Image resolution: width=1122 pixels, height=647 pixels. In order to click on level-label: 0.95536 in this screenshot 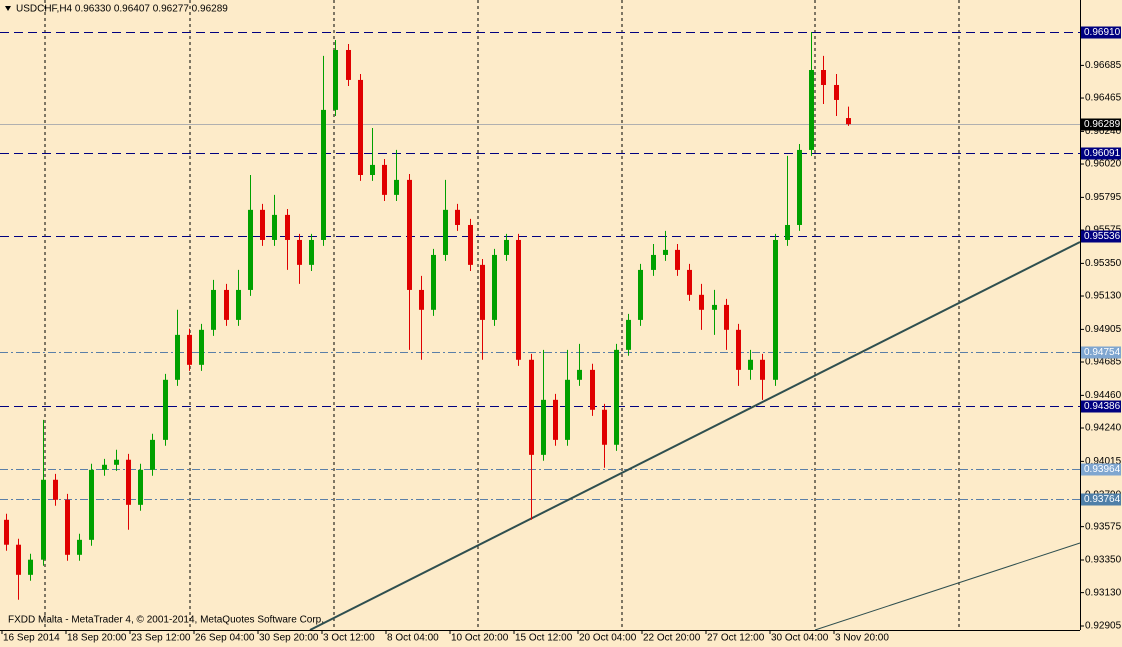, I will do `click(1102, 236)`.